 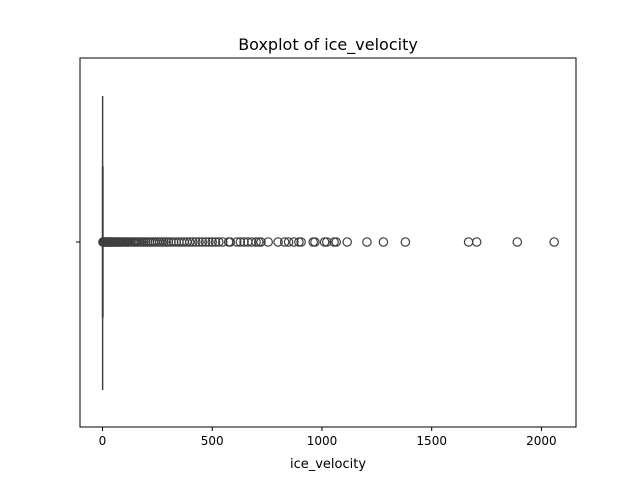 What do you see at coordinates (541, 441) in the screenshot?
I see `x-tick-label: 2000` at bounding box center [541, 441].